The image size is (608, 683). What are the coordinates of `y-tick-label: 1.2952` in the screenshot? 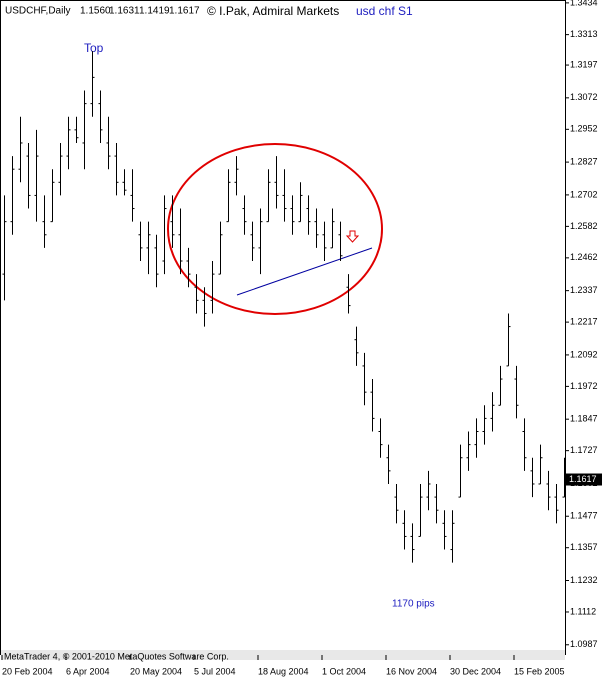 It's located at (584, 129).